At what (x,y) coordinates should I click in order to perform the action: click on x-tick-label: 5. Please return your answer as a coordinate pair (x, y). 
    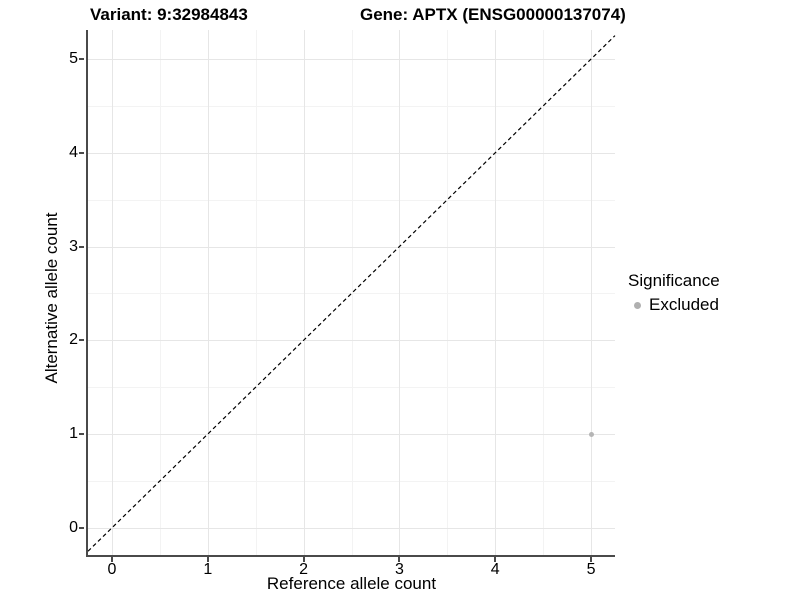
    Looking at the image, I should click on (591, 569).